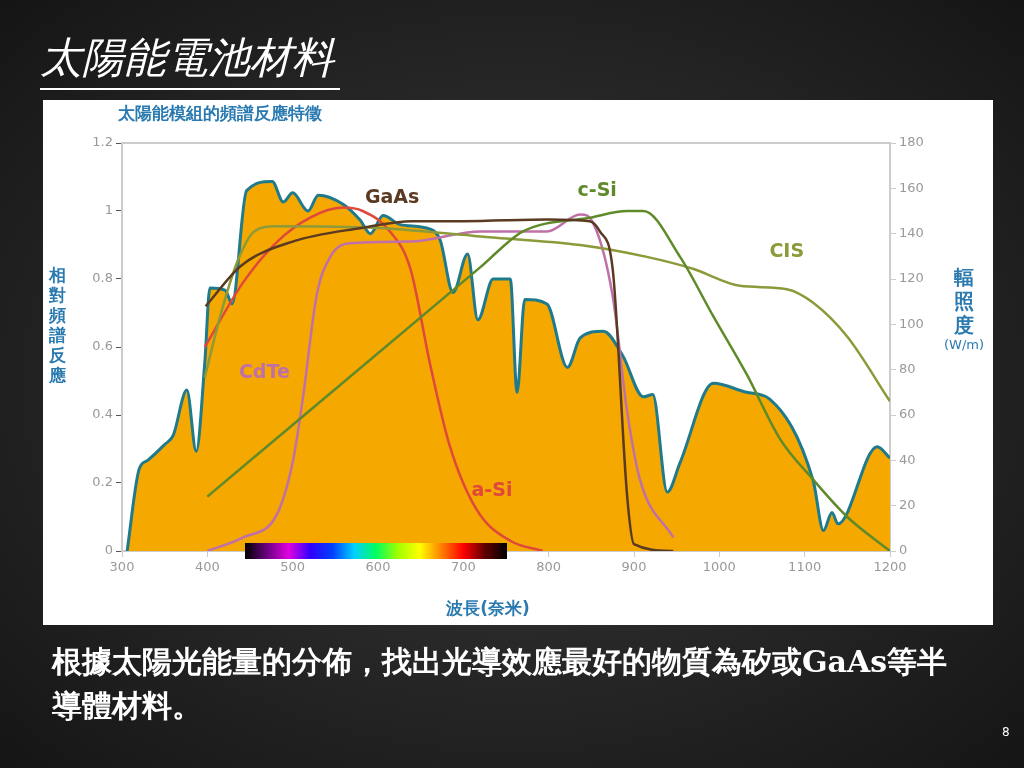  I want to click on y-tick-label: 0.4, so click(102, 414).